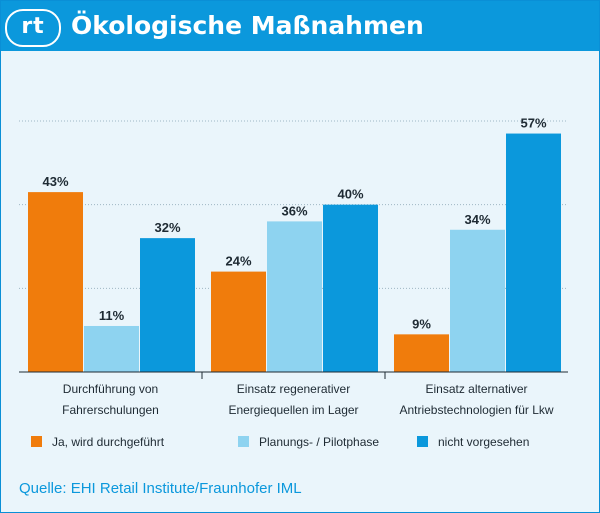 This screenshot has width=600, height=513. Describe the element at coordinates (167, 227) in the screenshot. I see `data-label: 32%` at that location.